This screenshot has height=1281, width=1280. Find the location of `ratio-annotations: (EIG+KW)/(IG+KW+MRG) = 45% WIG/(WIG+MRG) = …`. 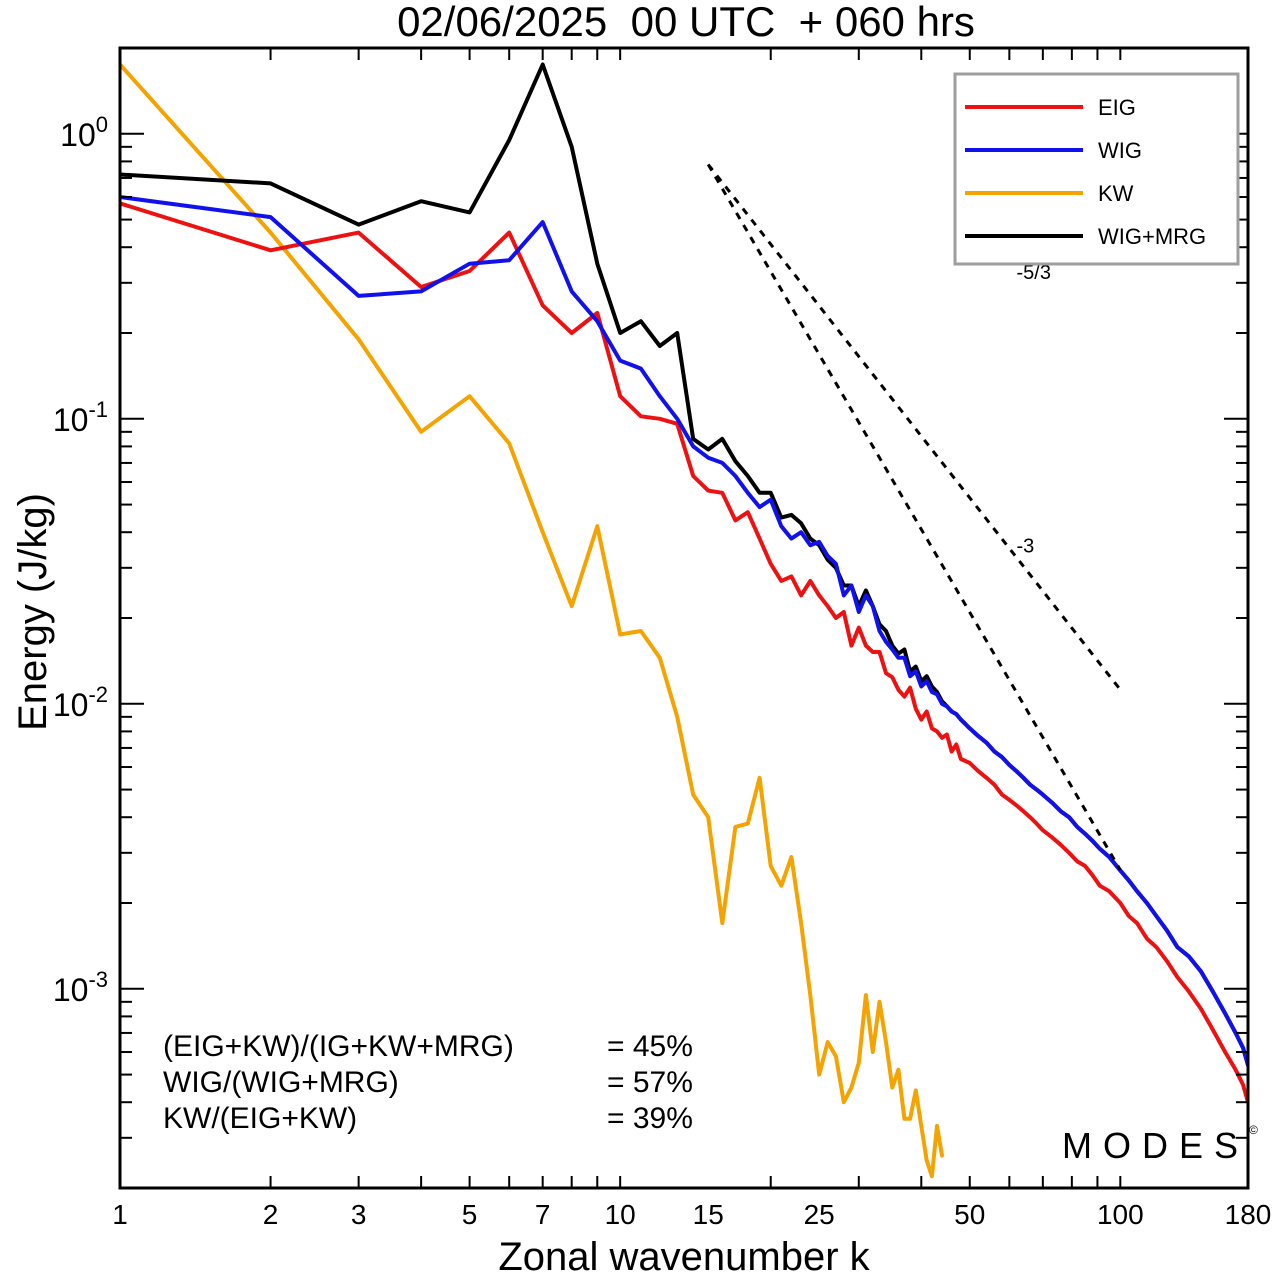

ratio-annotations: (EIG+KW)/(IG+KW+MRG) = 45% WIG/(WIG+MRG) = … is located at coordinates (428, 1082).